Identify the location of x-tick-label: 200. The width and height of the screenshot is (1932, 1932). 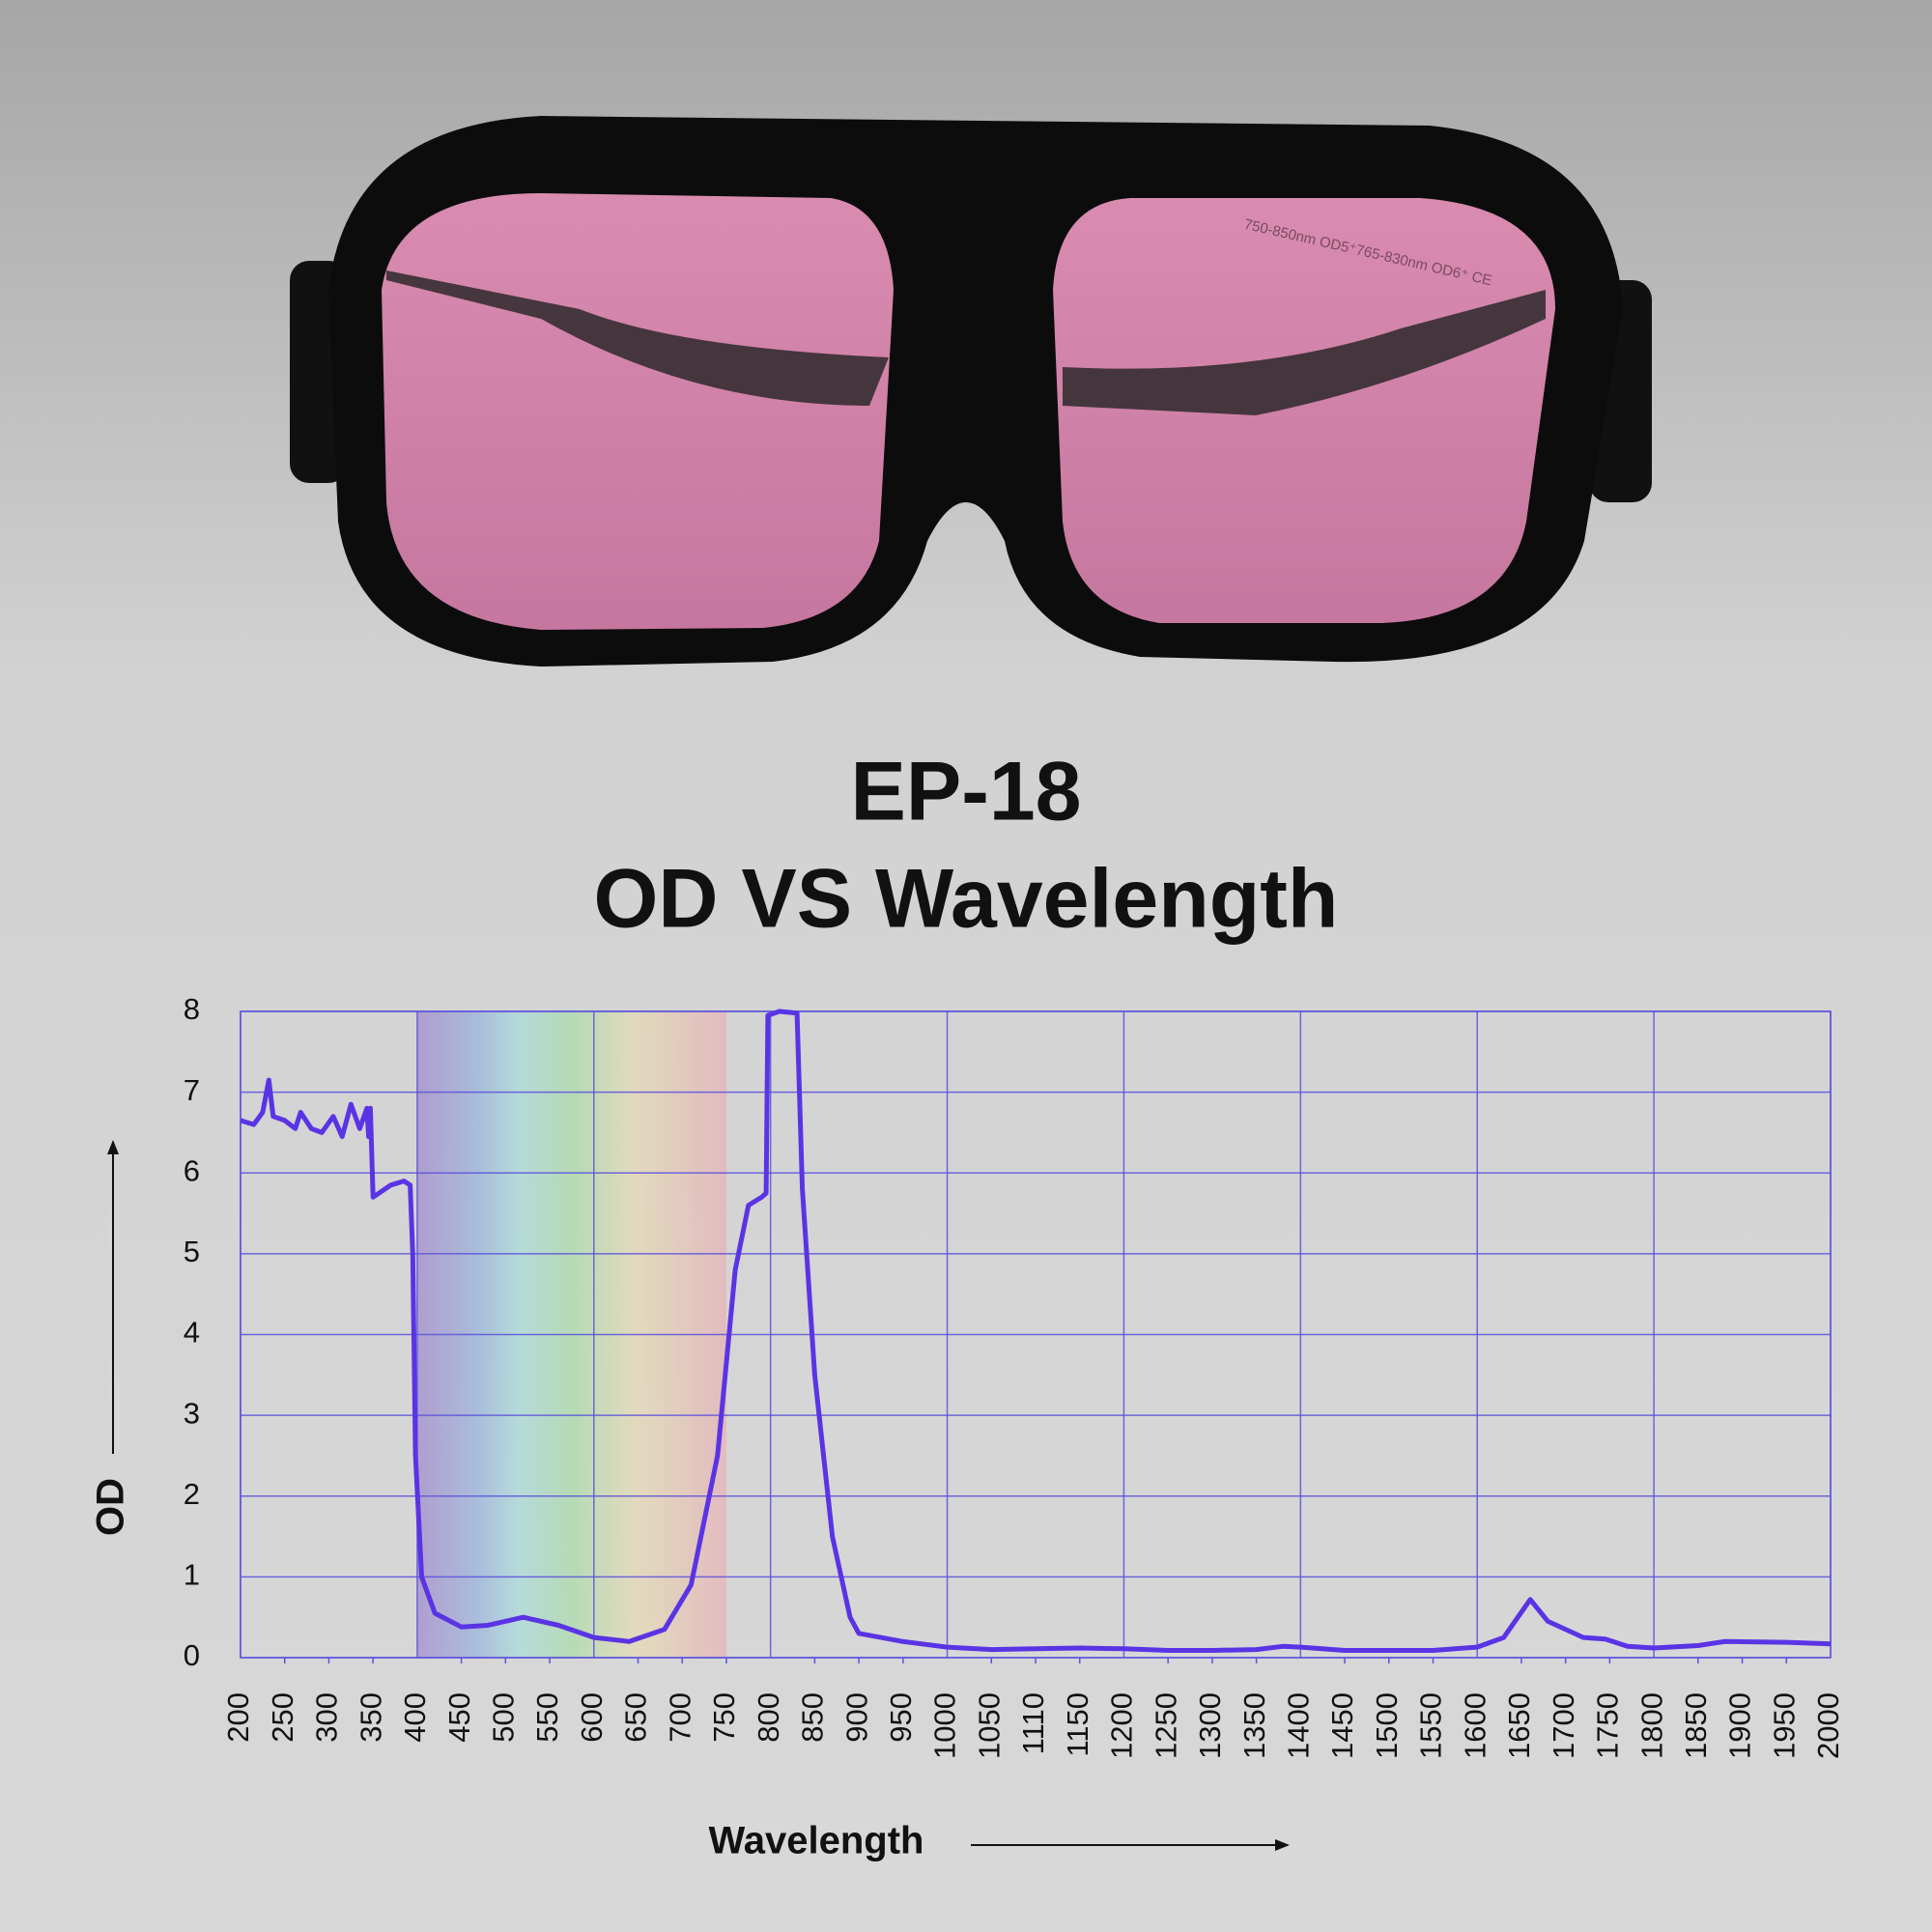
(238, 1717).